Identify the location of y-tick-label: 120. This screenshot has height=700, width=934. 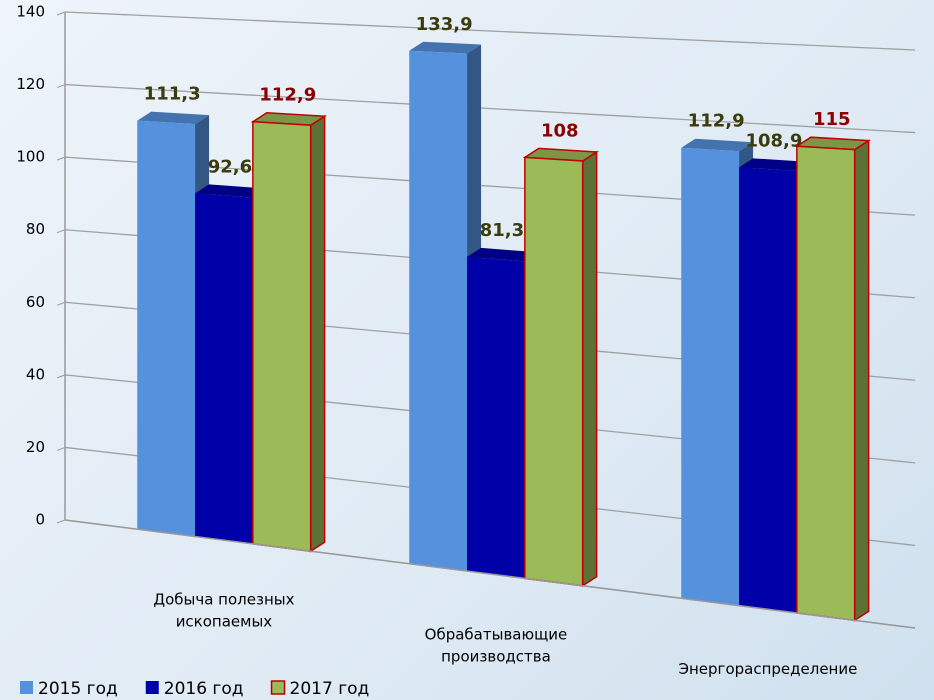
(30, 84).